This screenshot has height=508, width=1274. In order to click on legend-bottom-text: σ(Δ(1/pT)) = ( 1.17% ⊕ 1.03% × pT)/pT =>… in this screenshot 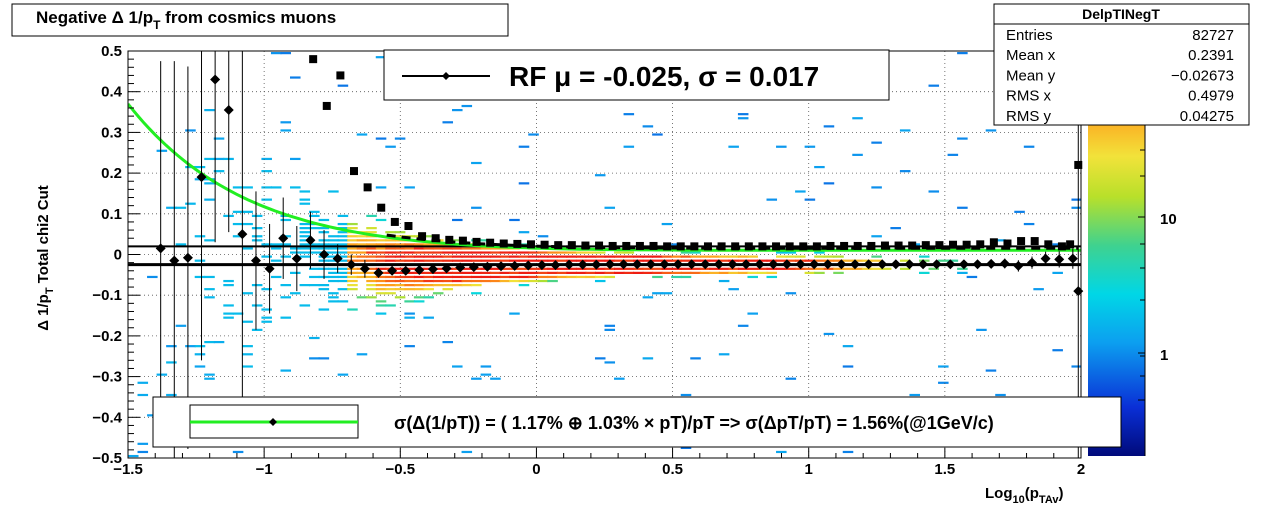, I will do `click(694, 423)`.